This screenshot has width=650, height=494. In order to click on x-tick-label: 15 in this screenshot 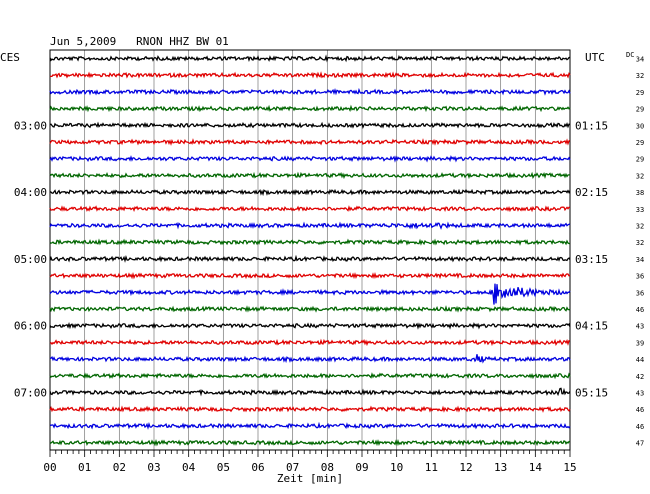, I will do `click(569, 467)`.